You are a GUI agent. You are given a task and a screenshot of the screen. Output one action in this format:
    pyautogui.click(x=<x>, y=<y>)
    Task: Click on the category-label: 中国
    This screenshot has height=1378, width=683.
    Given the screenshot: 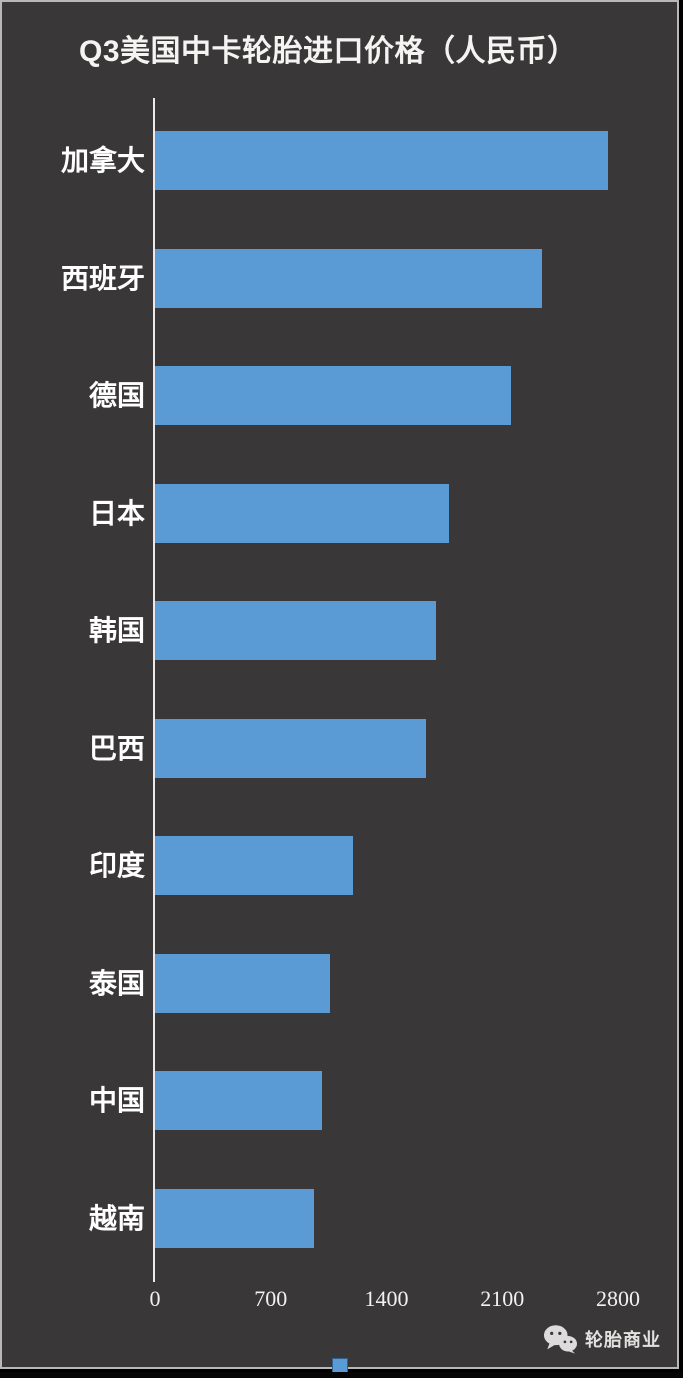 What is the action you would take?
    pyautogui.click(x=116, y=1101)
    